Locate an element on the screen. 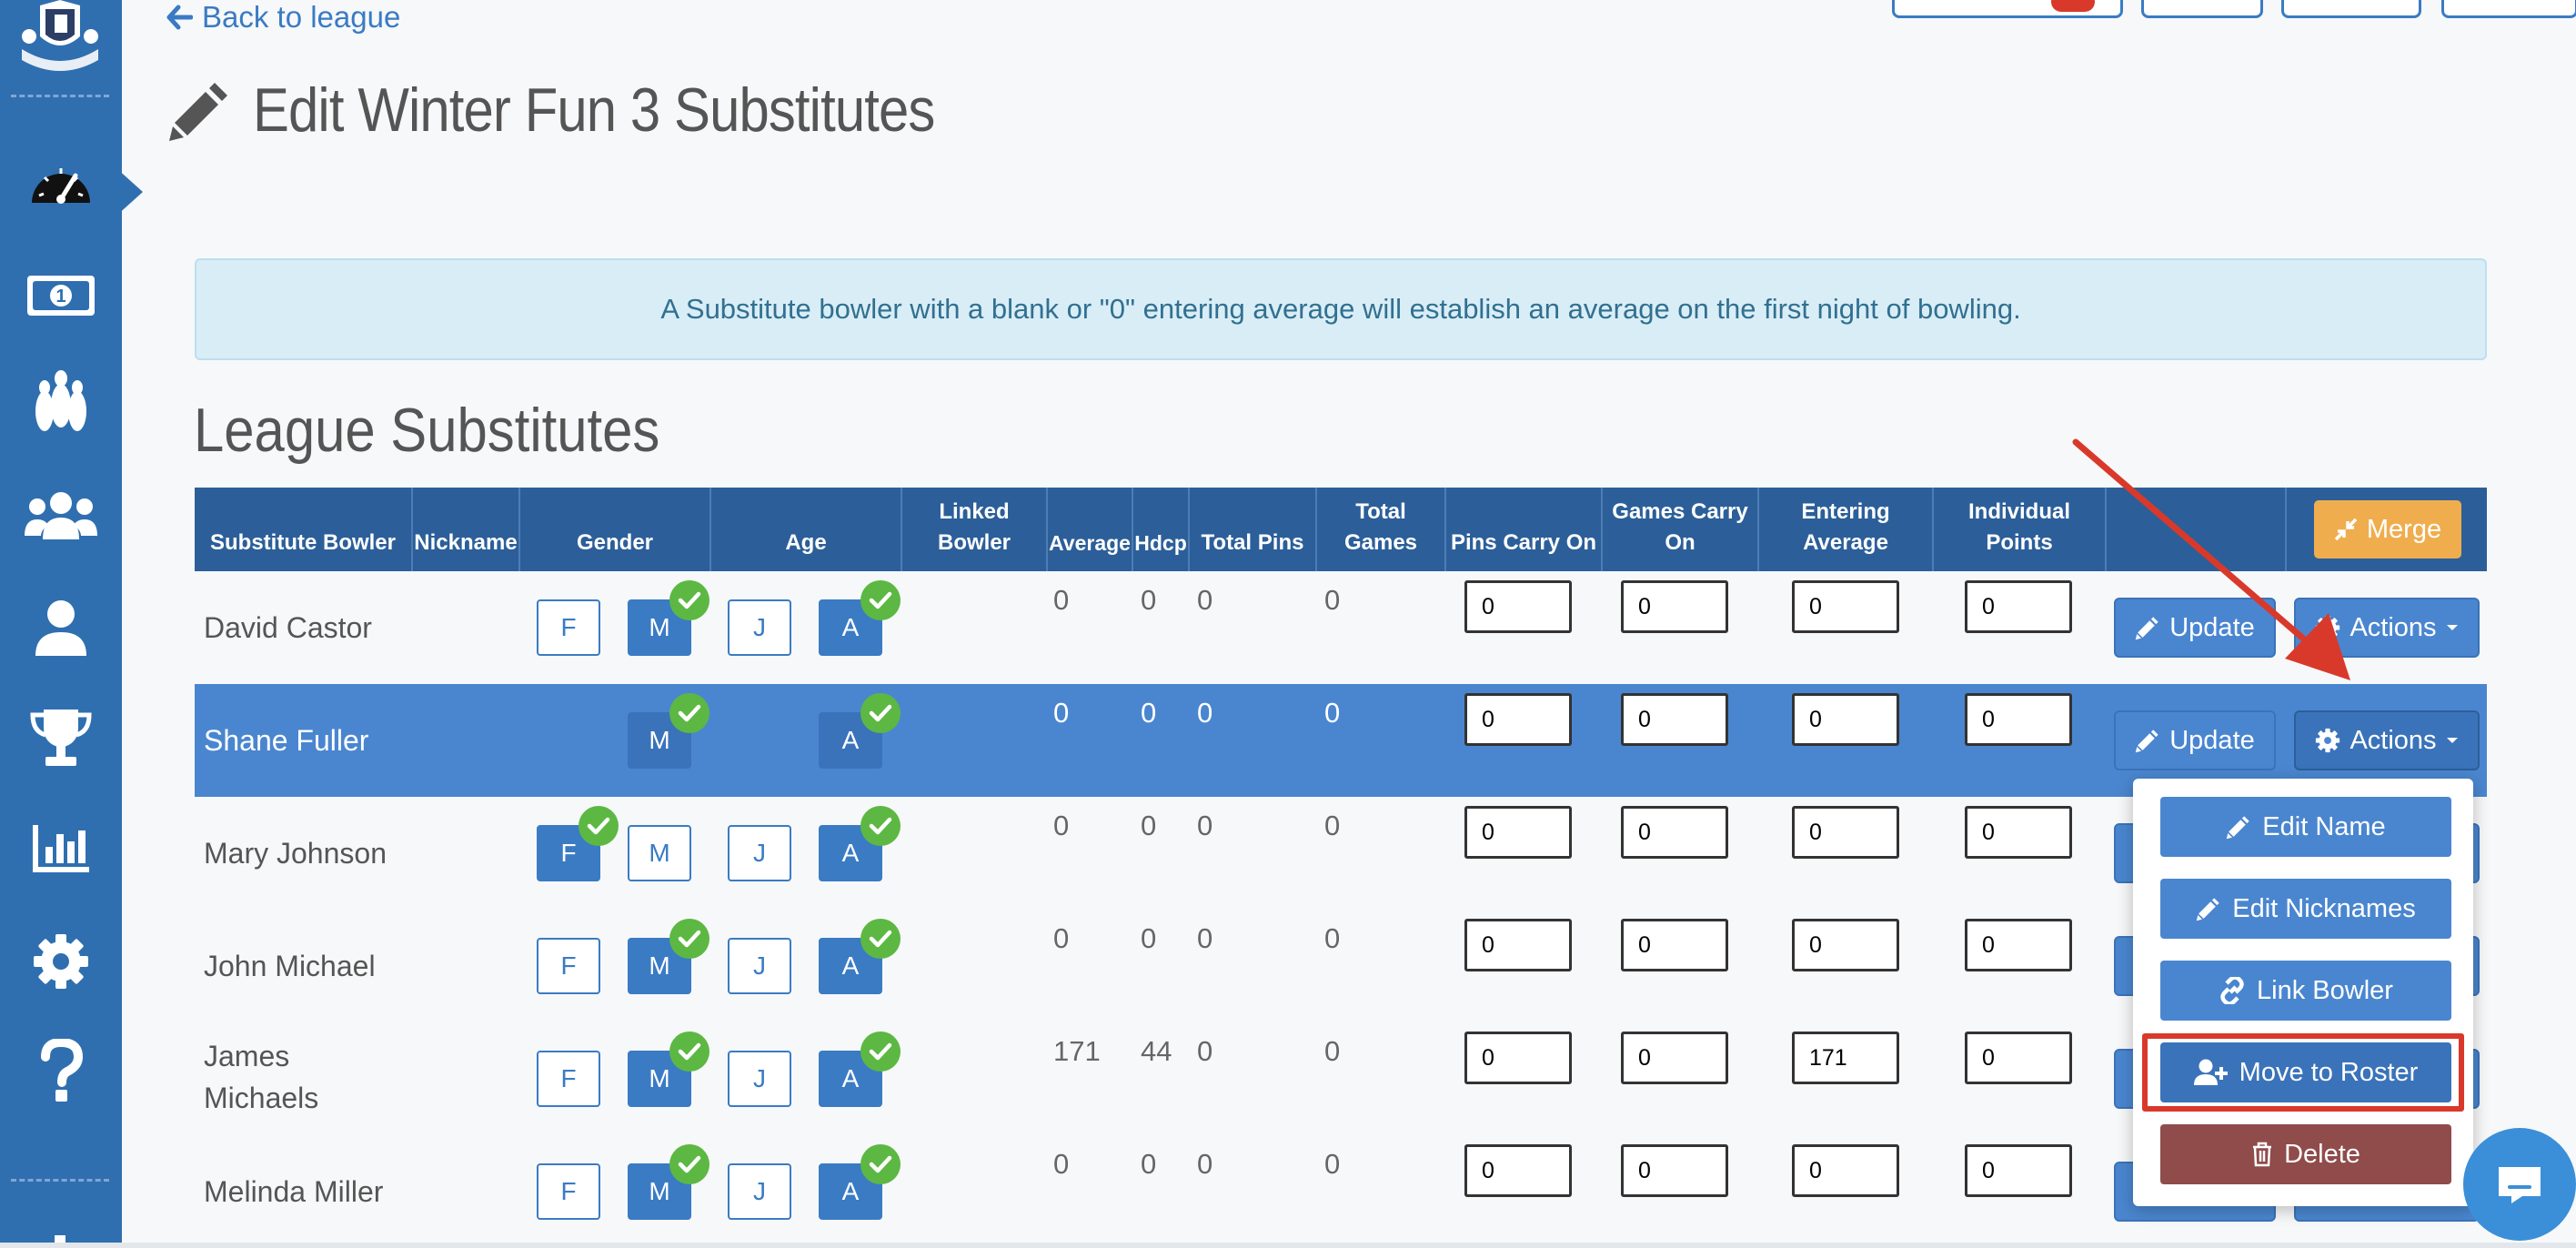 This screenshot has height=1248, width=2576. actions-button: Actions is located at coordinates (2387, 740).